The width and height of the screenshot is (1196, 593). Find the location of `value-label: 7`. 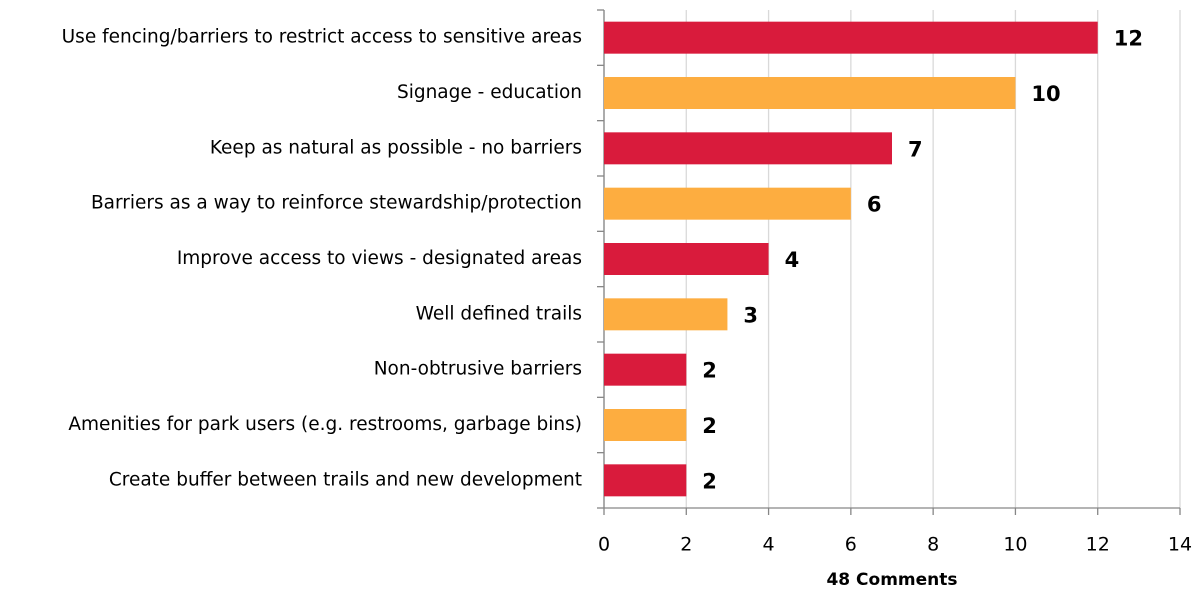

value-label: 7 is located at coordinates (915, 149).